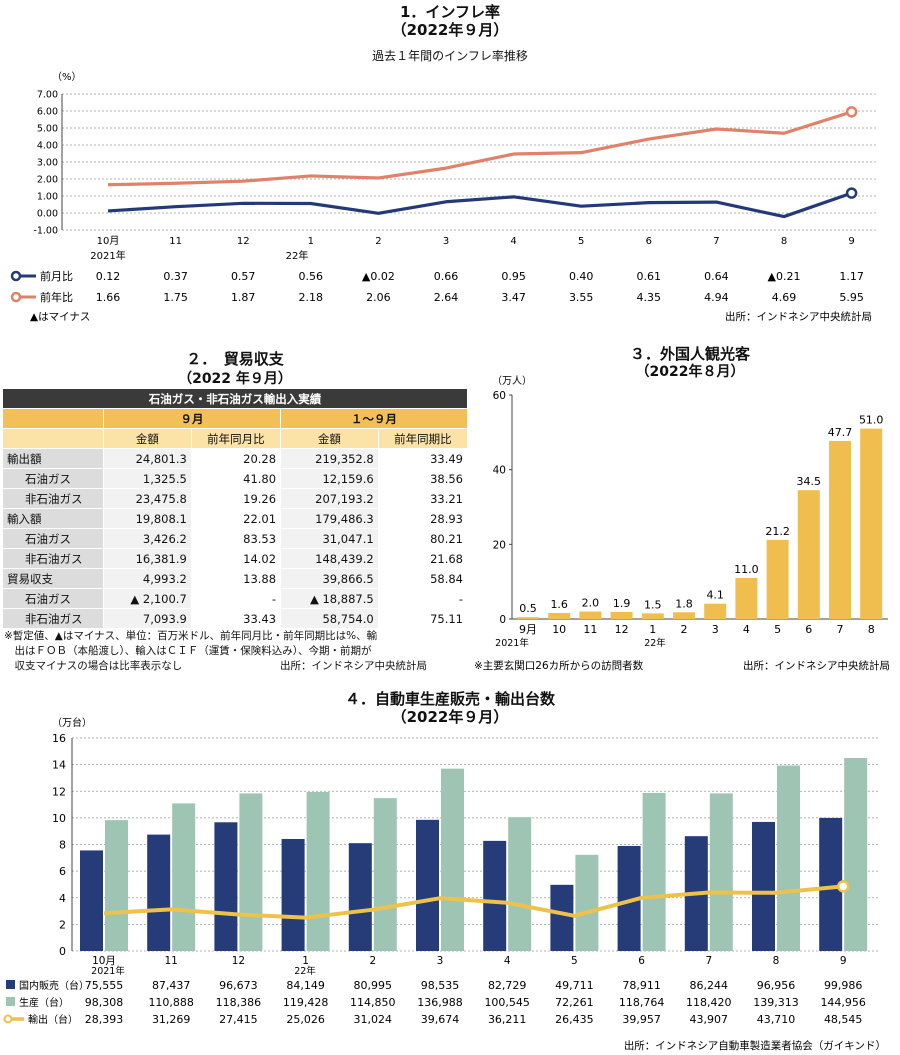  What do you see at coordinates (513, 297) in the screenshot?
I see `inflation-value-label: 3.47` at bounding box center [513, 297].